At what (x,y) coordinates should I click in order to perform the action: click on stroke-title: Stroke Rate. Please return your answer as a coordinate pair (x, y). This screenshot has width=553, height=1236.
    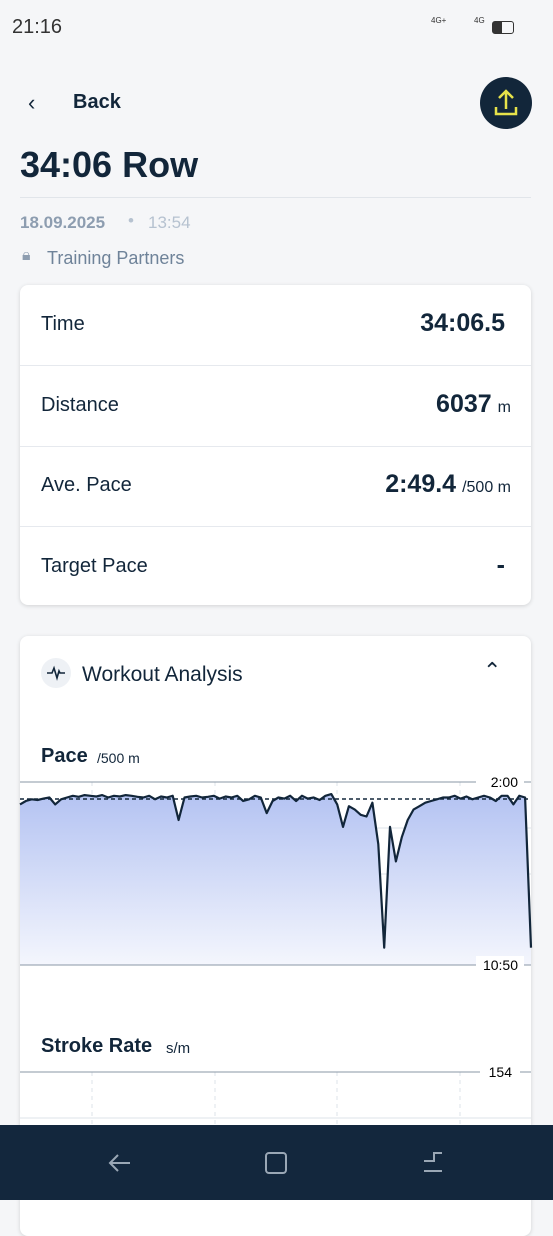
    Looking at the image, I should click on (97, 1046).